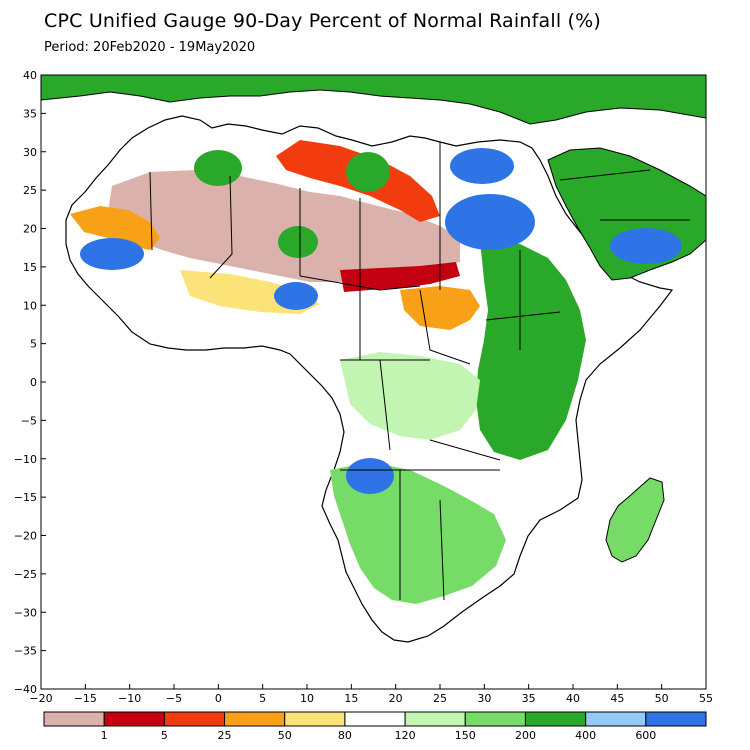 The height and width of the screenshot is (750, 750). I want to click on x-tick-label: 10, so click(307, 698).